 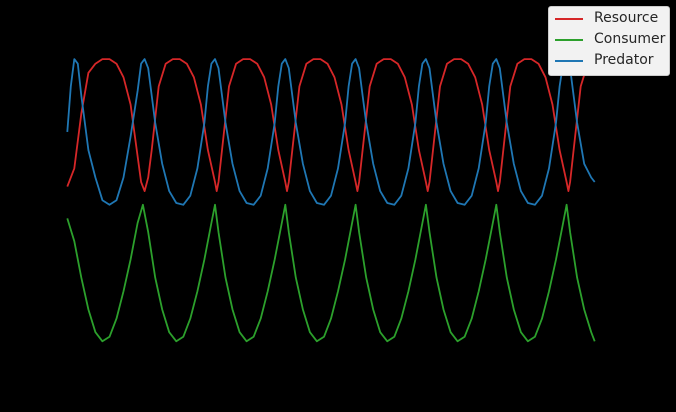 I want to click on y-tick-label: 1.6, so click(x=44, y=150).